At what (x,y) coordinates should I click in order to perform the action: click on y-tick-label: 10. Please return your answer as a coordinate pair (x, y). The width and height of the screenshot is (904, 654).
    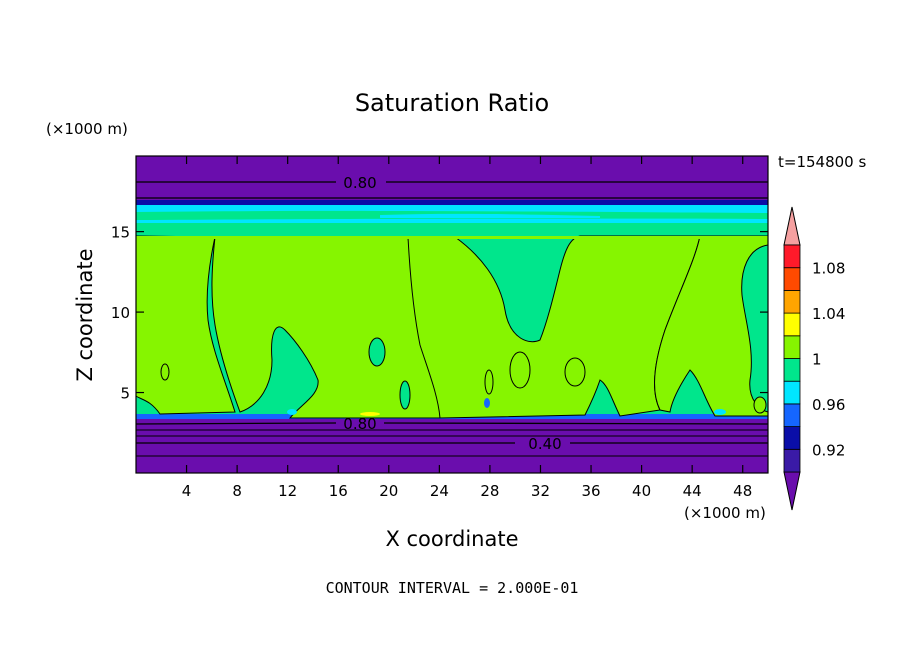
    Looking at the image, I should click on (120, 313).